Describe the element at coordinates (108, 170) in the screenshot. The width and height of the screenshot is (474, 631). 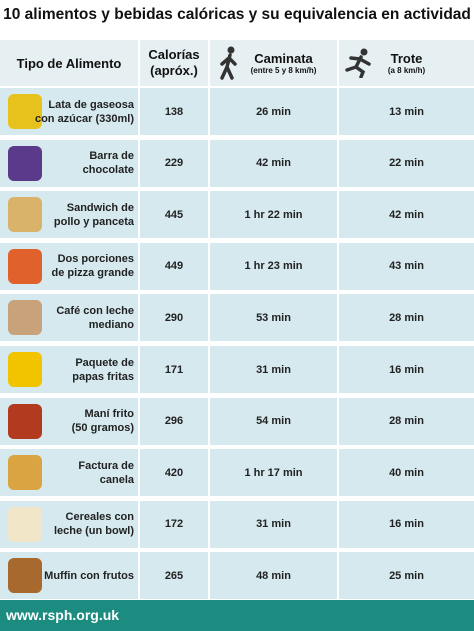
I see `food-name-line: chocolate` at that location.